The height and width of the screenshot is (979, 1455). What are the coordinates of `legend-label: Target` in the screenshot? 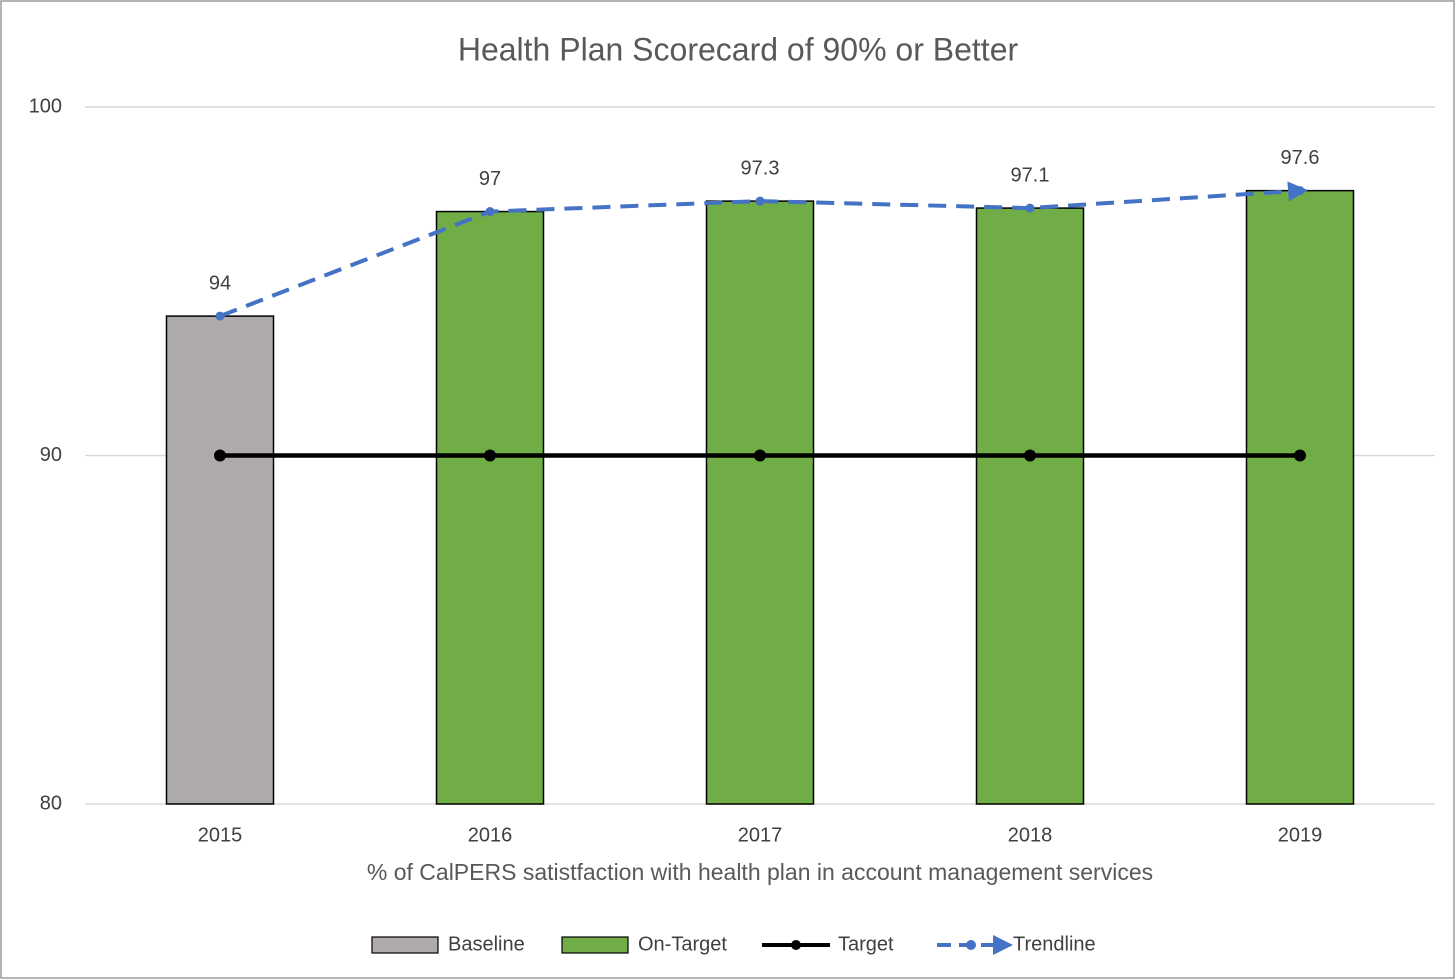 It's located at (866, 944).